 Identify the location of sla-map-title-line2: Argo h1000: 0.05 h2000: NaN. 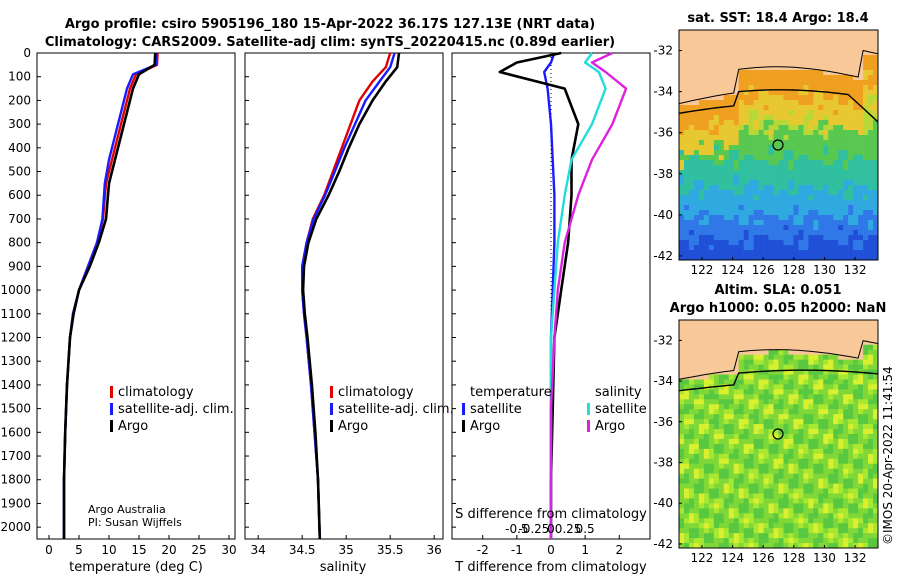
(778, 308).